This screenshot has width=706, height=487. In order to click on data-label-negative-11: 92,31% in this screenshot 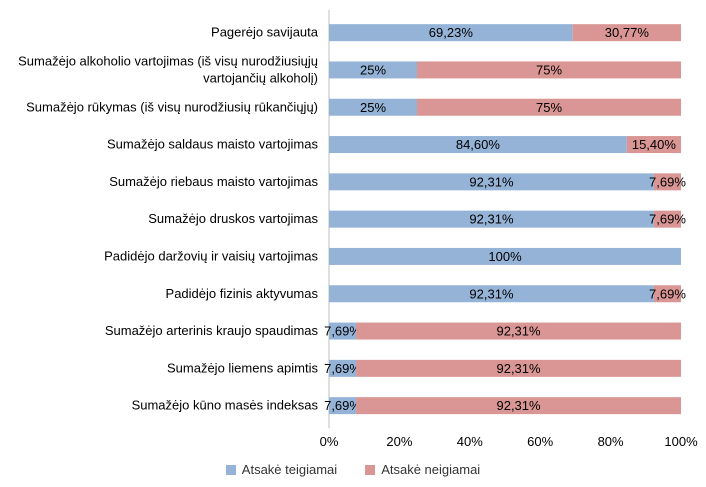, I will do `click(518, 405)`.